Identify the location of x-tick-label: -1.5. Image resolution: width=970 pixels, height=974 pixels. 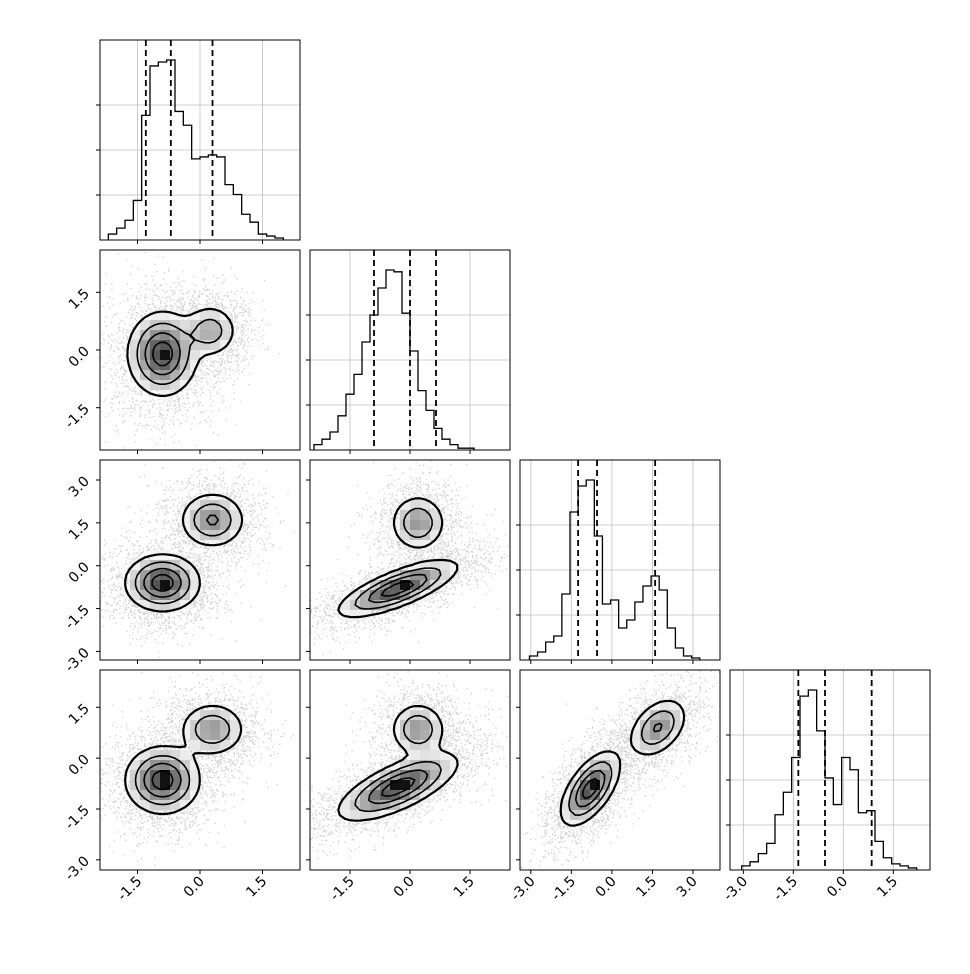
(564, 889).